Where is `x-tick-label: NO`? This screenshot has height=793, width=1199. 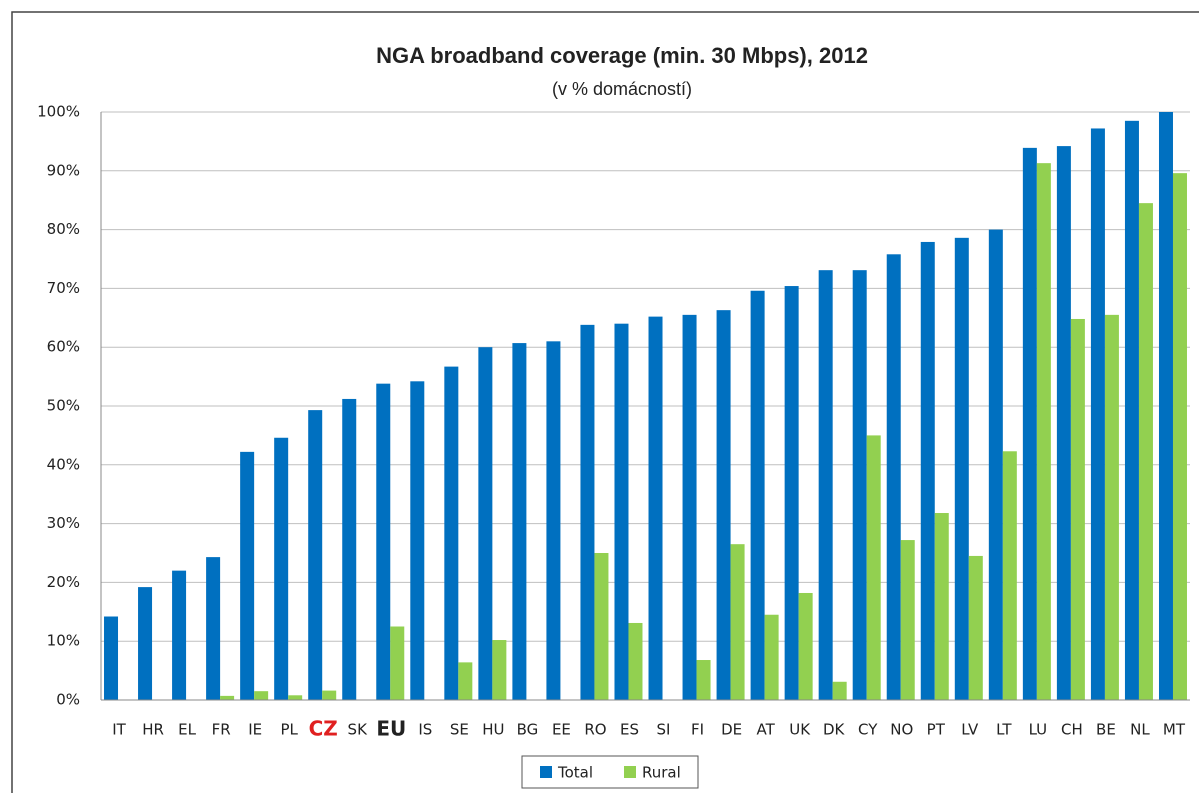 x-tick-label: NO is located at coordinates (901, 730).